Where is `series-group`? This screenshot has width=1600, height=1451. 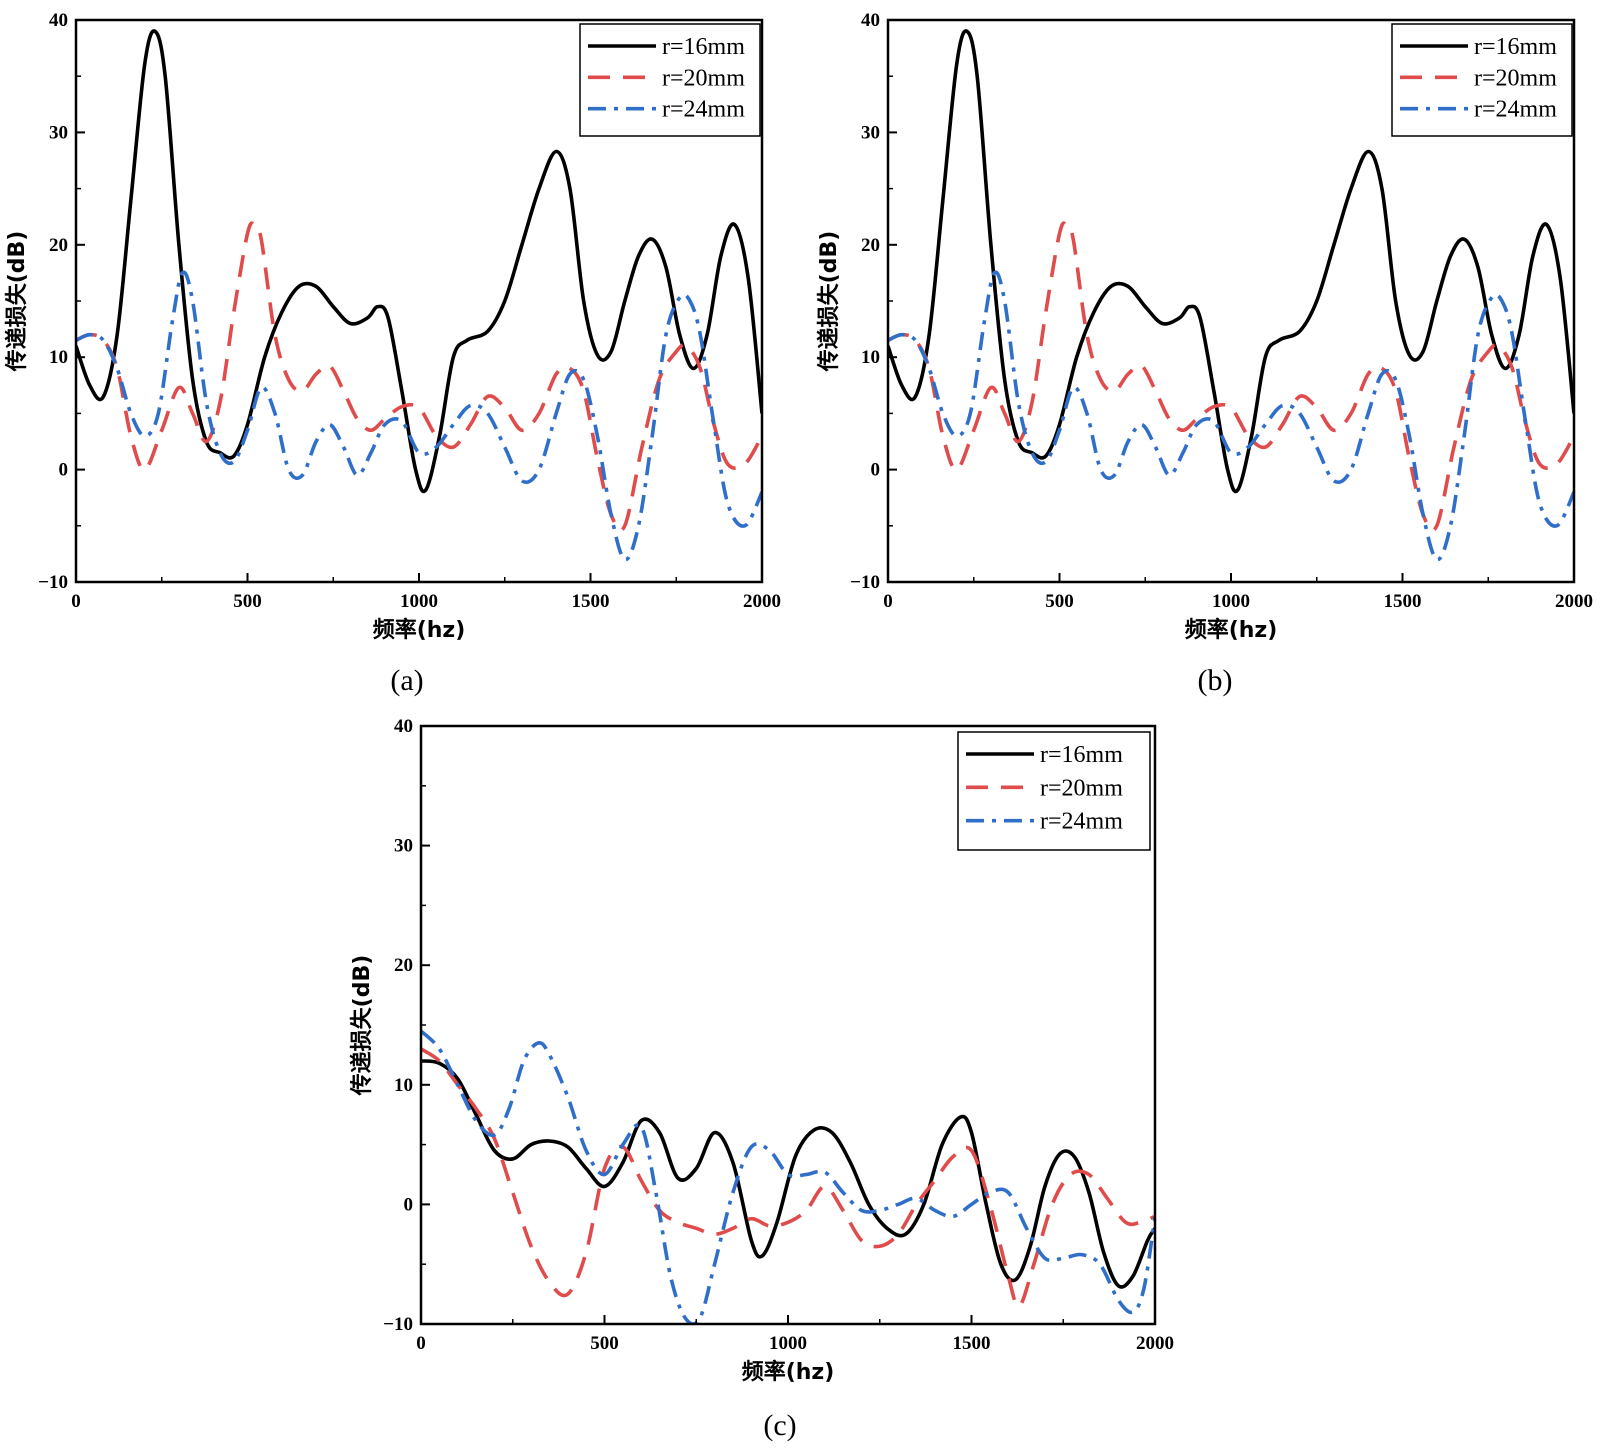
series-group is located at coordinates (788, 1176).